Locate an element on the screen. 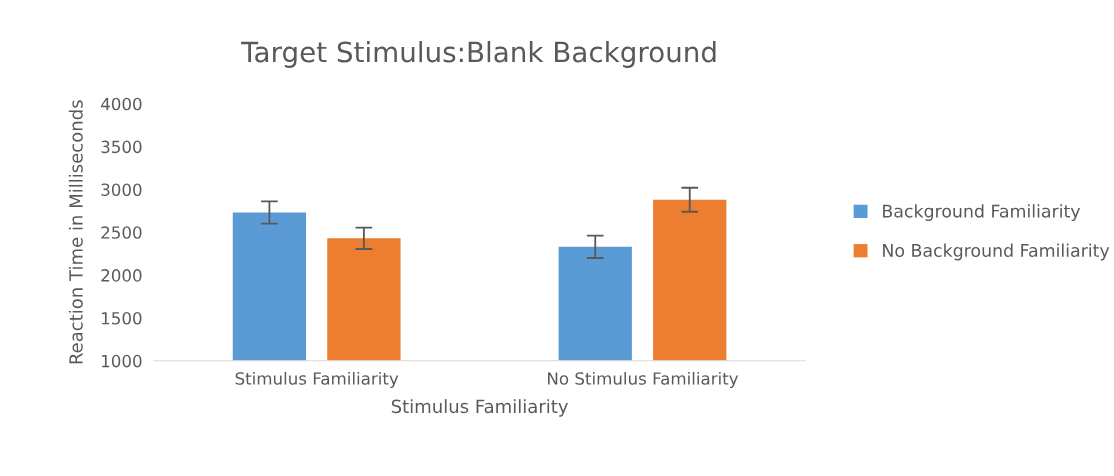 This screenshot has width=1114, height=476. y-tick-label: 2000 is located at coordinates (121, 275).